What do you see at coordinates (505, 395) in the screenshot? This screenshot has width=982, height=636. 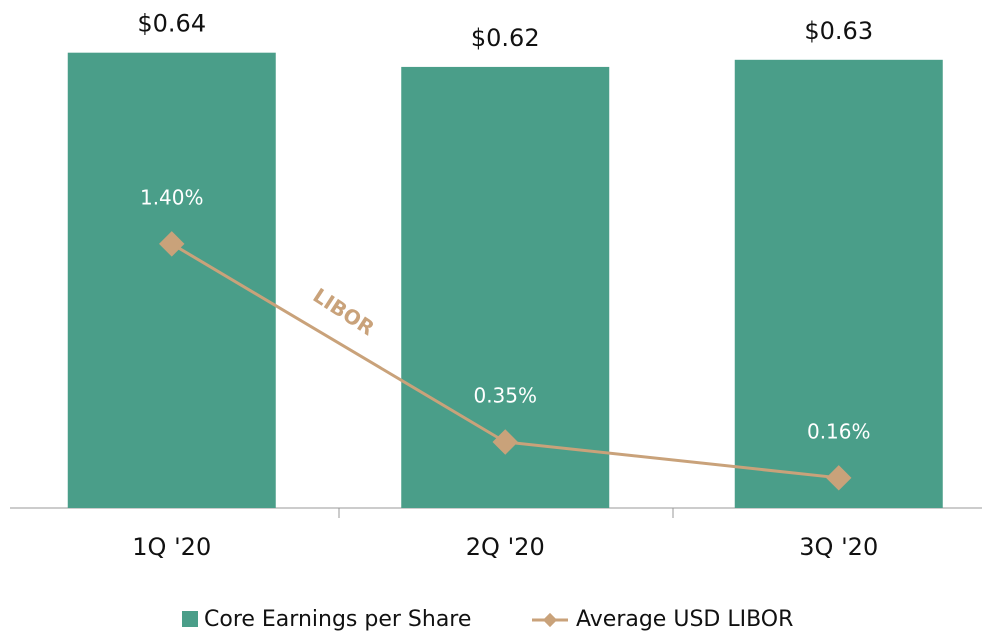 I see `line-value-label: 0.35%` at bounding box center [505, 395].